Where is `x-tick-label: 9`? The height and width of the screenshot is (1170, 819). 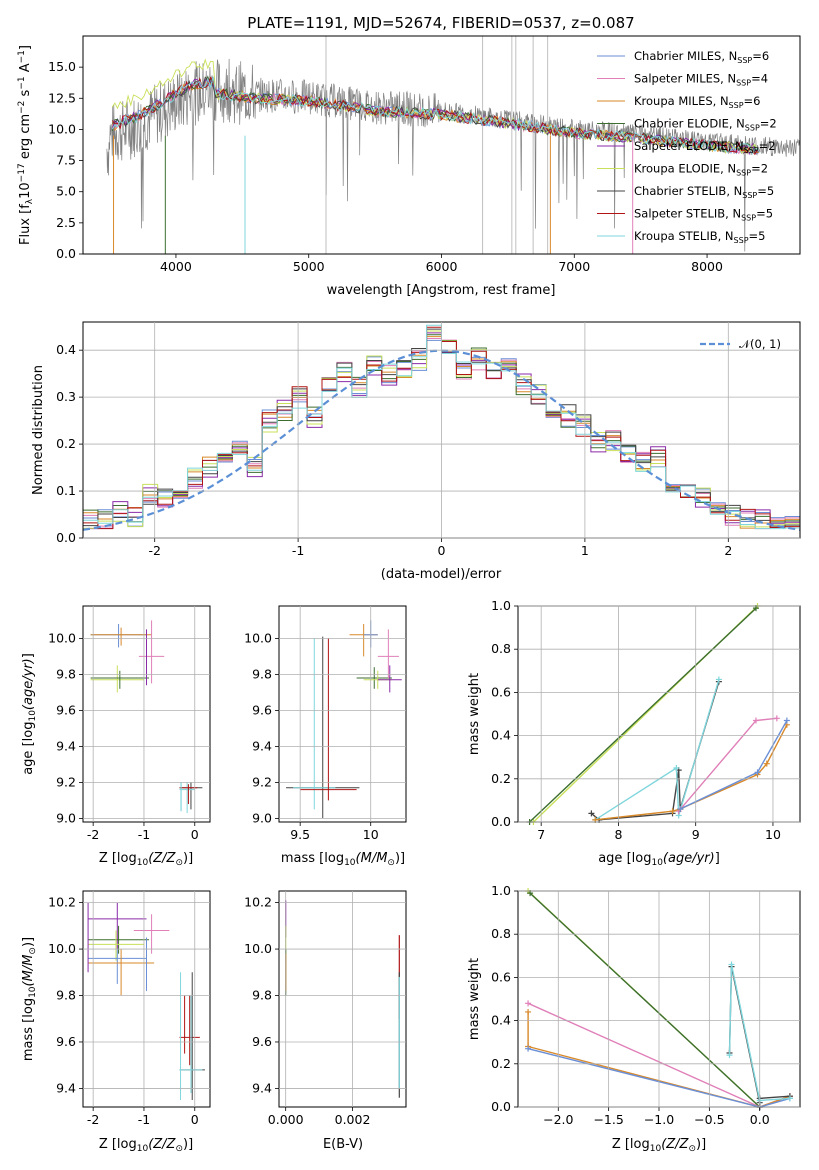 x-tick-label: 9 is located at coordinates (696, 834).